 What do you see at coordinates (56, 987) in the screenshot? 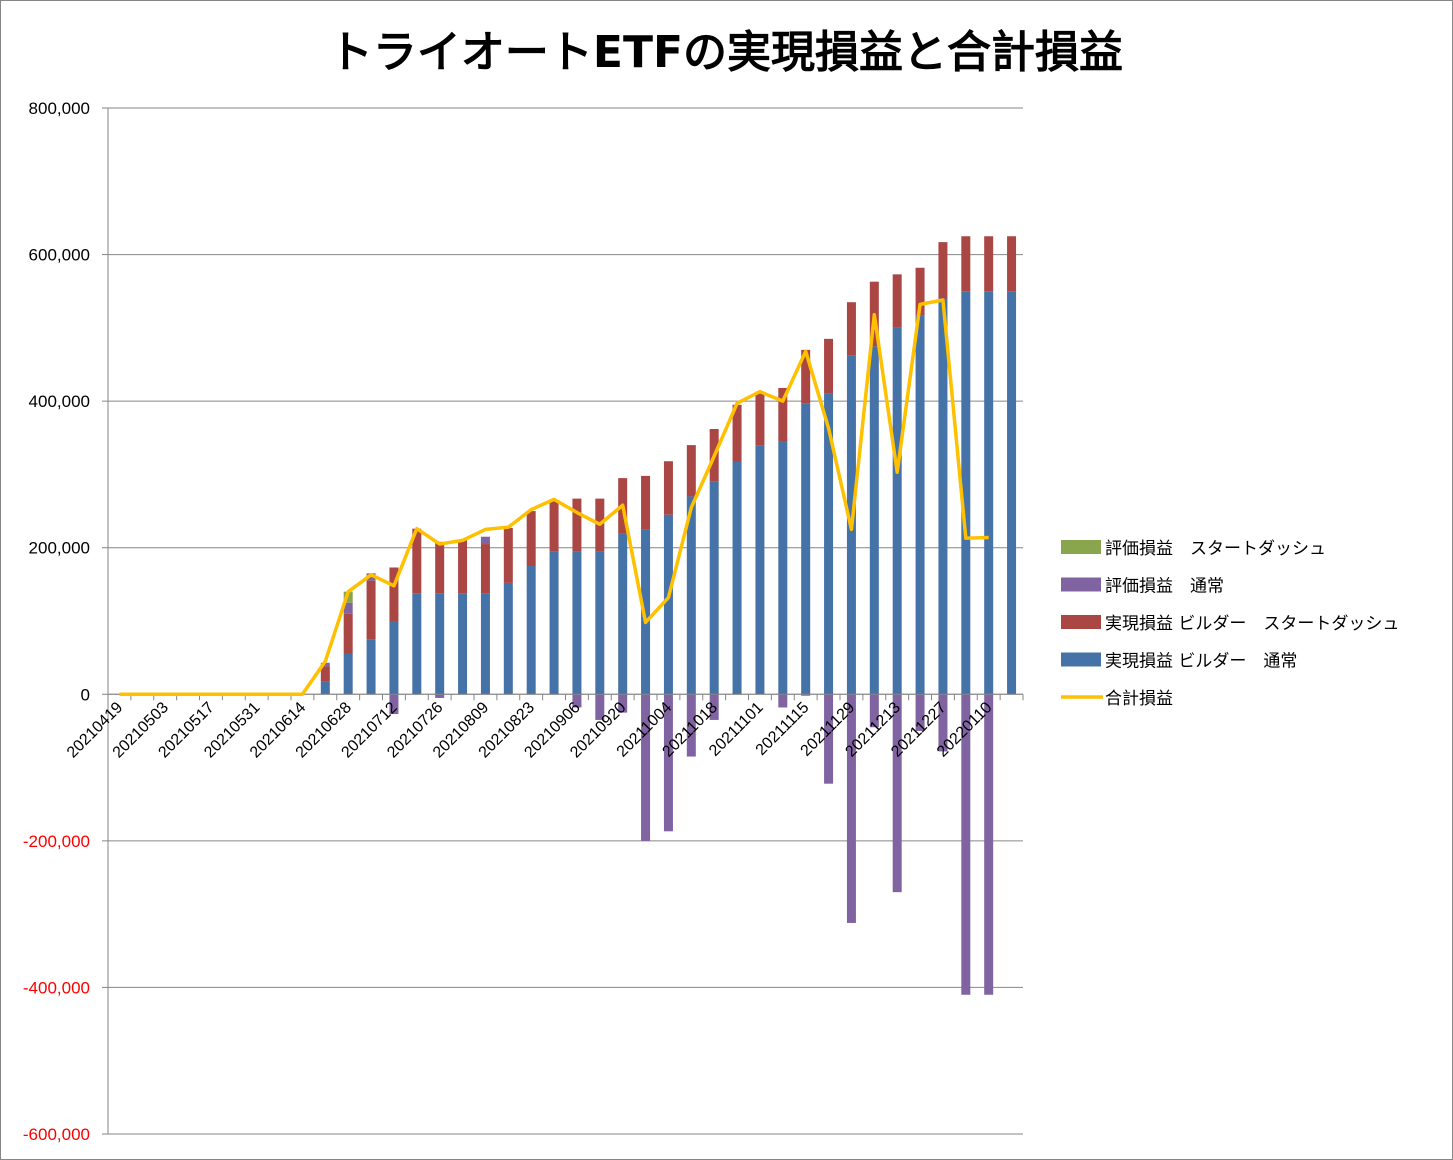
I see `y-tick-label: -400,000` at bounding box center [56, 987].